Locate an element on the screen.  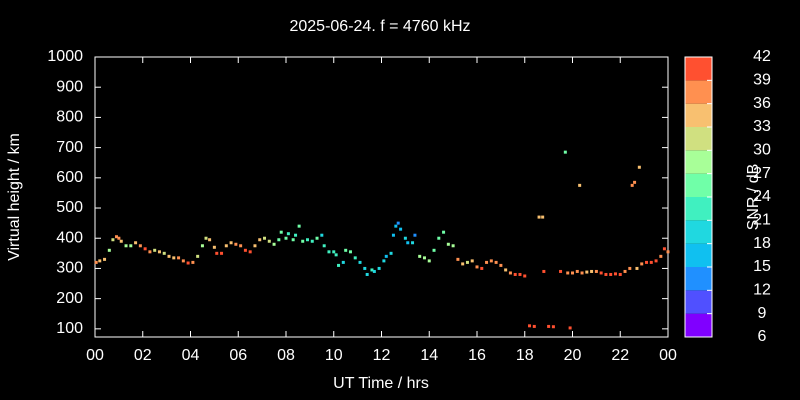
colorbar-tick-label: 36 is located at coordinates (762, 103).